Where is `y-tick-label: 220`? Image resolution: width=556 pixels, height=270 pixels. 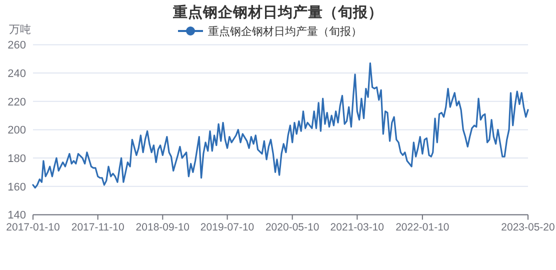
y-tick-label: 220 is located at coordinates (17, 102).